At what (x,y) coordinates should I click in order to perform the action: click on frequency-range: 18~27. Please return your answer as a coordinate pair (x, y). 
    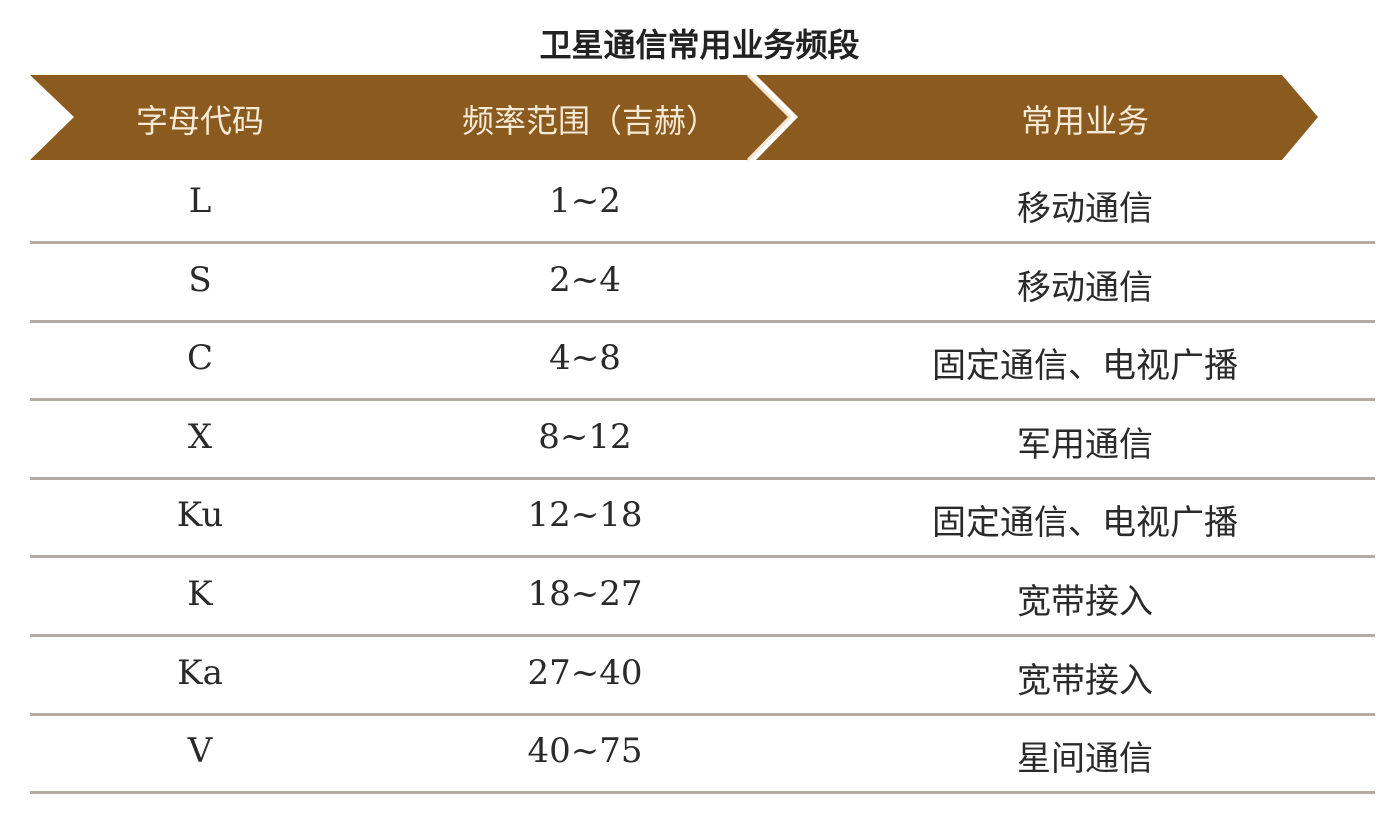
    Looking at the image, I should click on (585, 594).